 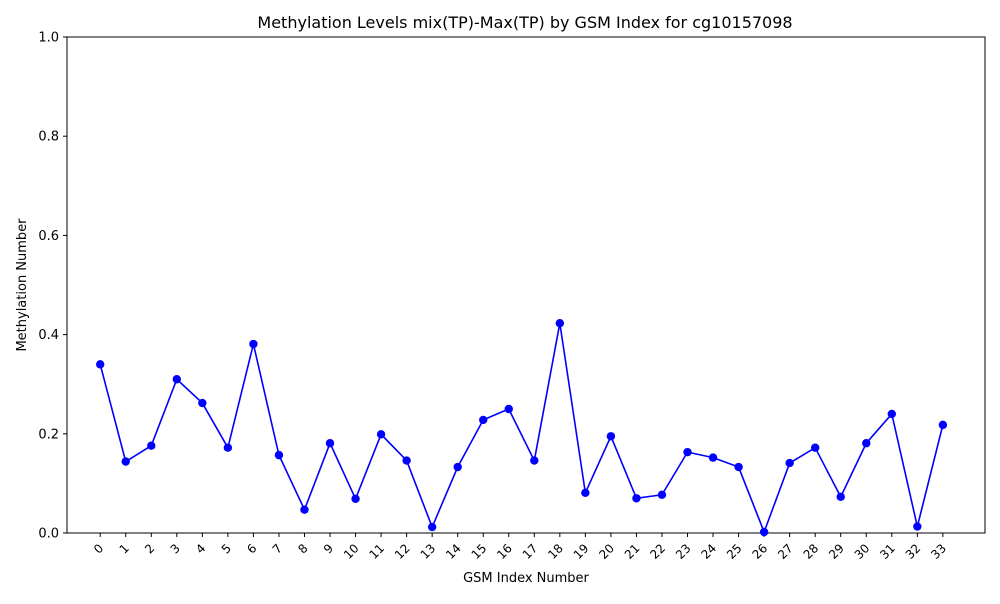 What do you see at coordinates (632, 551) in the screenshot?
I see `x-tick-label: 21` at bounding box center [632, 551].